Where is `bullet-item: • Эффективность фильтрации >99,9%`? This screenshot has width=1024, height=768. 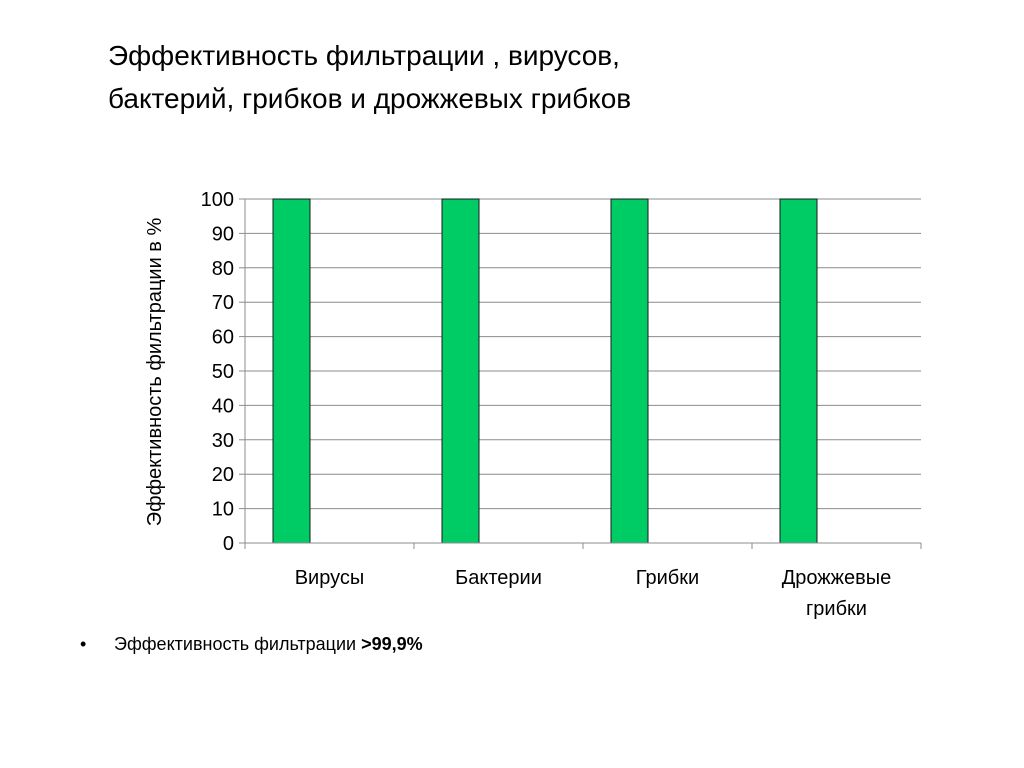 bullet-item: • Эффективность фильтрации >99,9% is located at coordinates (251, 644).